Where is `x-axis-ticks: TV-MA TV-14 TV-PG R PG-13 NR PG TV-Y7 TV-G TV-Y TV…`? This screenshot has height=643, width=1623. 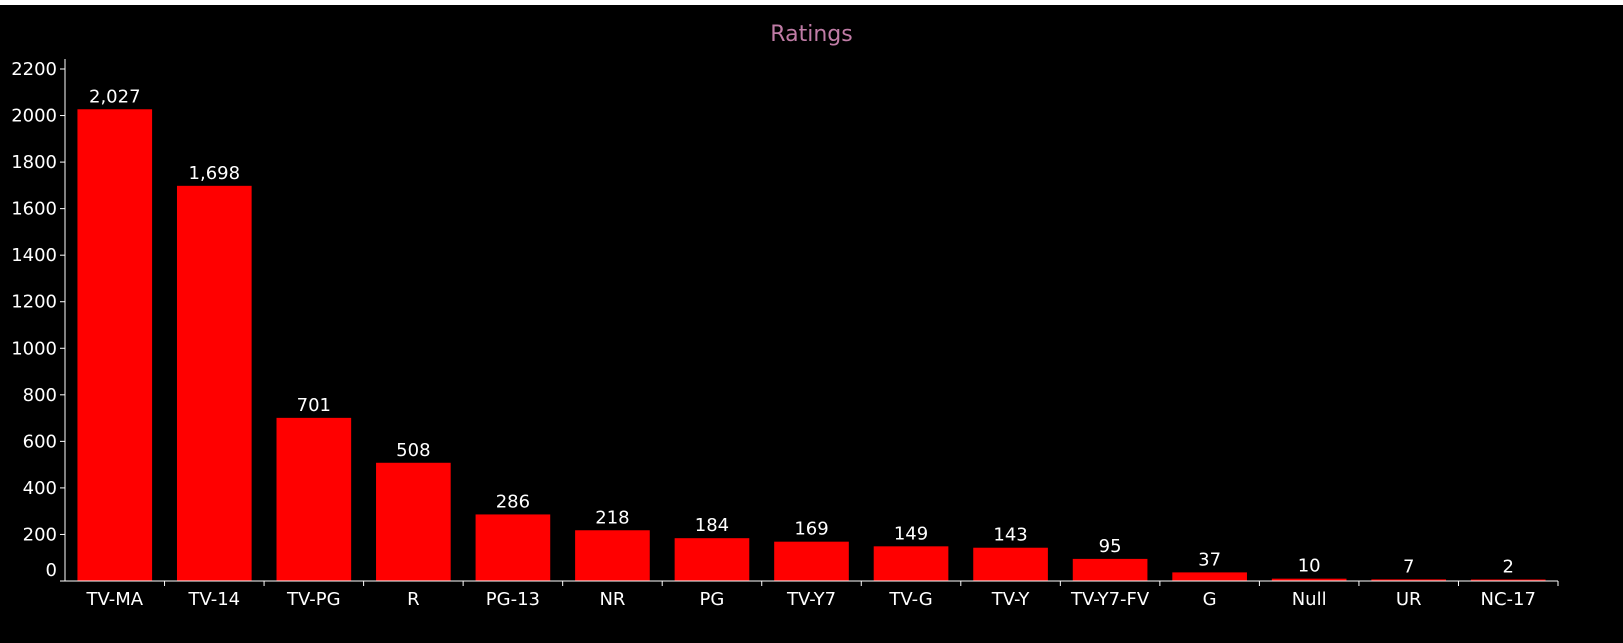
x-axis-ticks: TV-MA TV-14 TV-PG R PG-13 NR PG TV-Y7 TV-G TV-Y TV… is located at coordinates (822, 595).